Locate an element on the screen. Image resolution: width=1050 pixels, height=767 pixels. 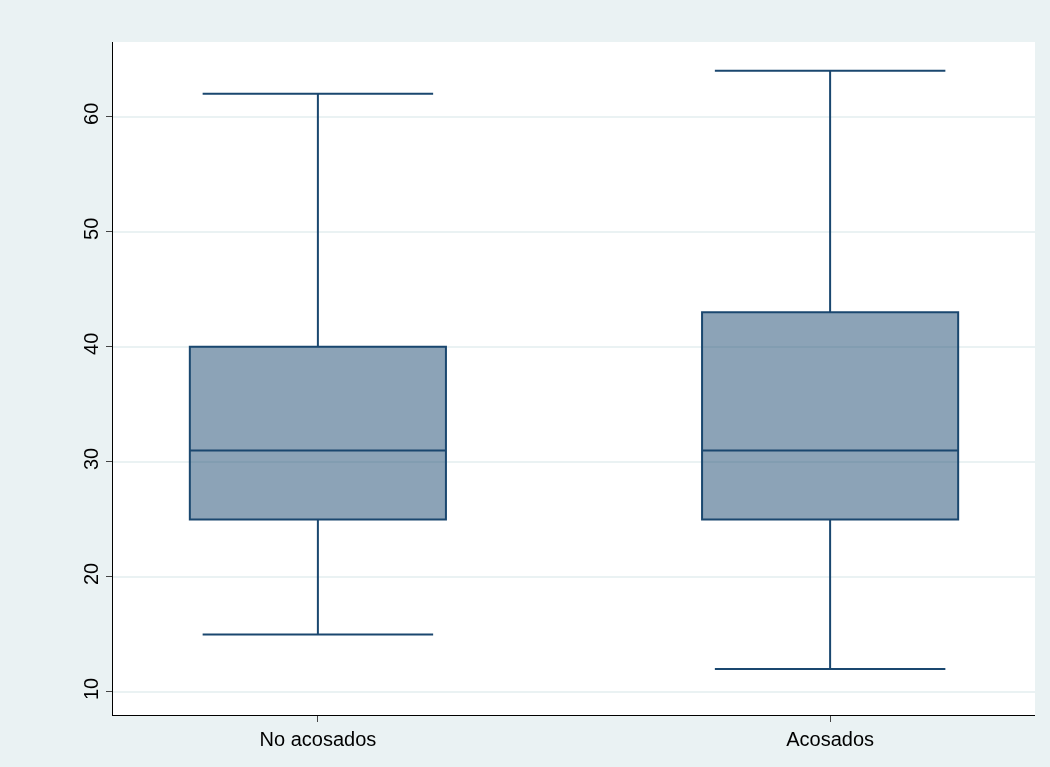
x-tick-label: No acosados is located at coordinates (318, 739).